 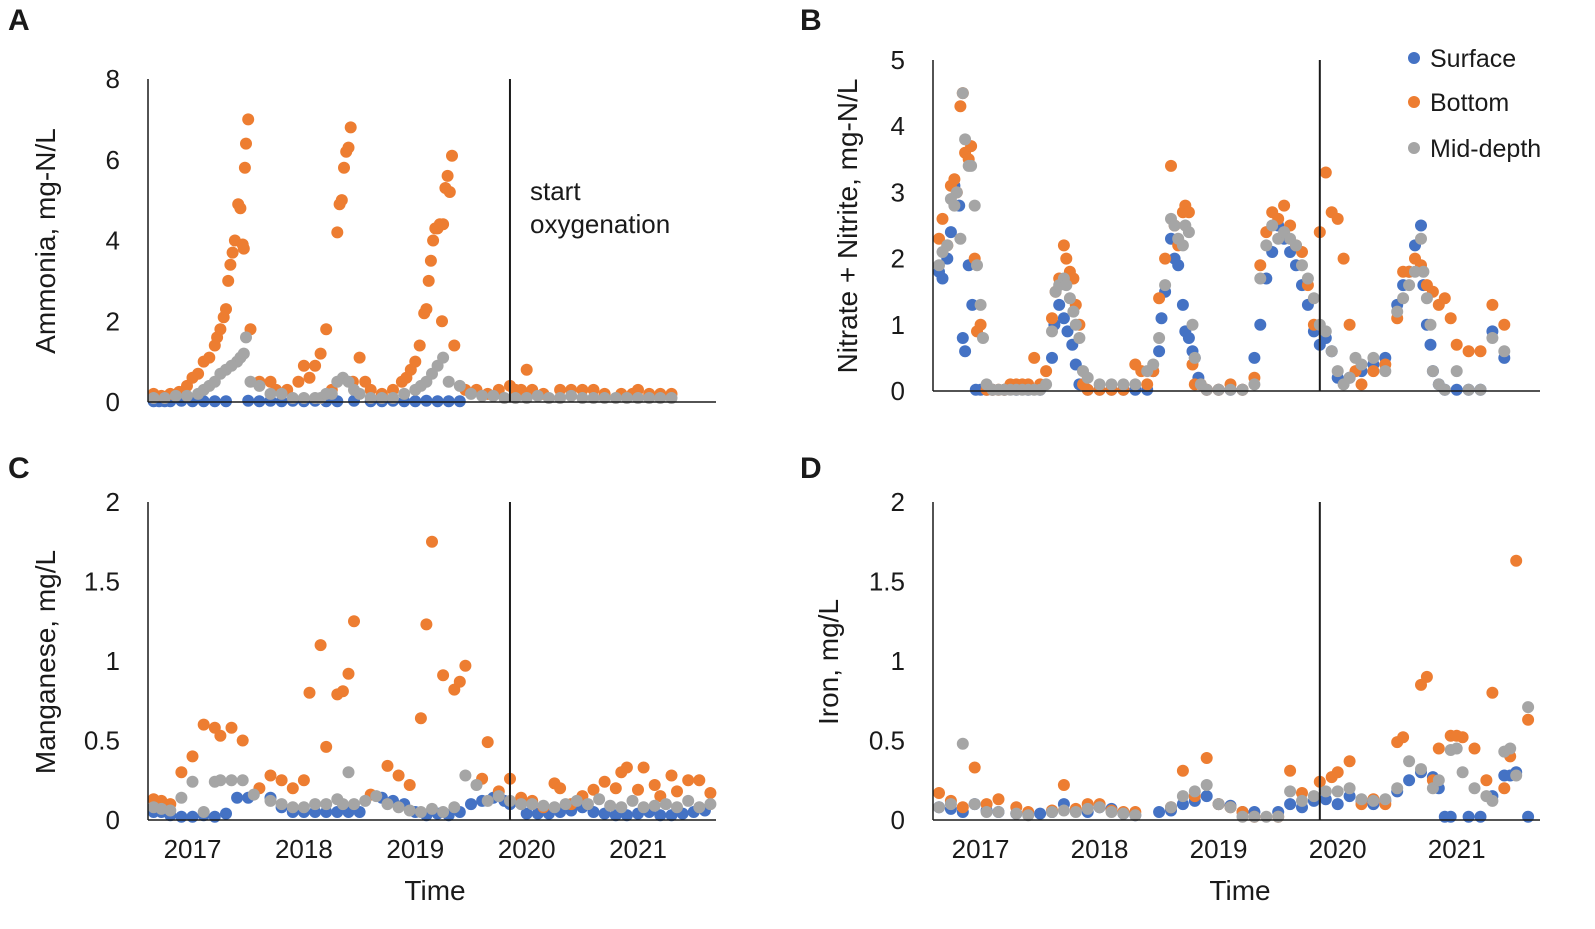 What do you see at coordinates (1219, 849) in the screenshot?
I see `panel-d-xtick-label: 2019` at bounding box center [1219, 849].